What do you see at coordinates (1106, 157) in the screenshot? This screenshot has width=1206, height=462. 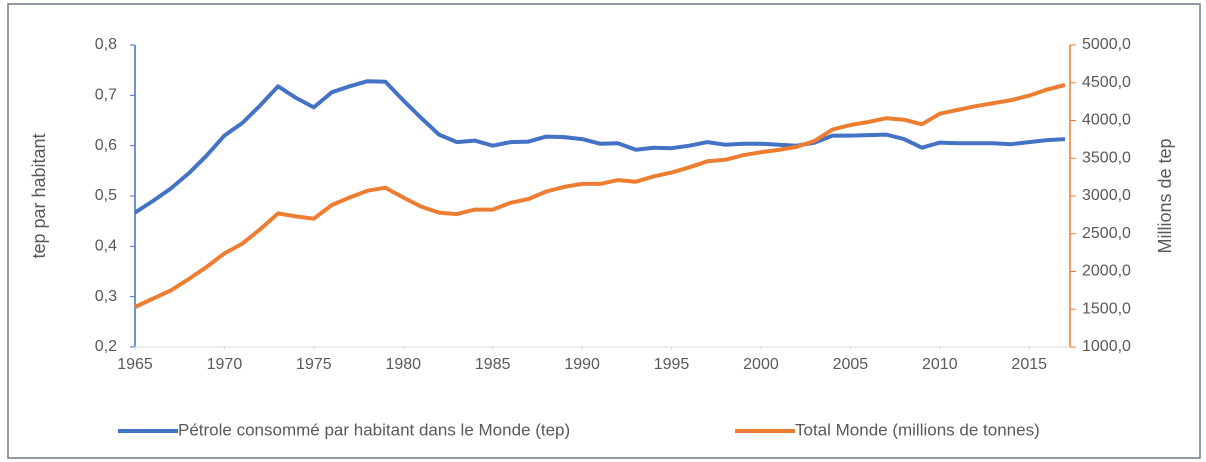 I see `y2-tick-label: 3500,0` at bounding box center [1106, 157].